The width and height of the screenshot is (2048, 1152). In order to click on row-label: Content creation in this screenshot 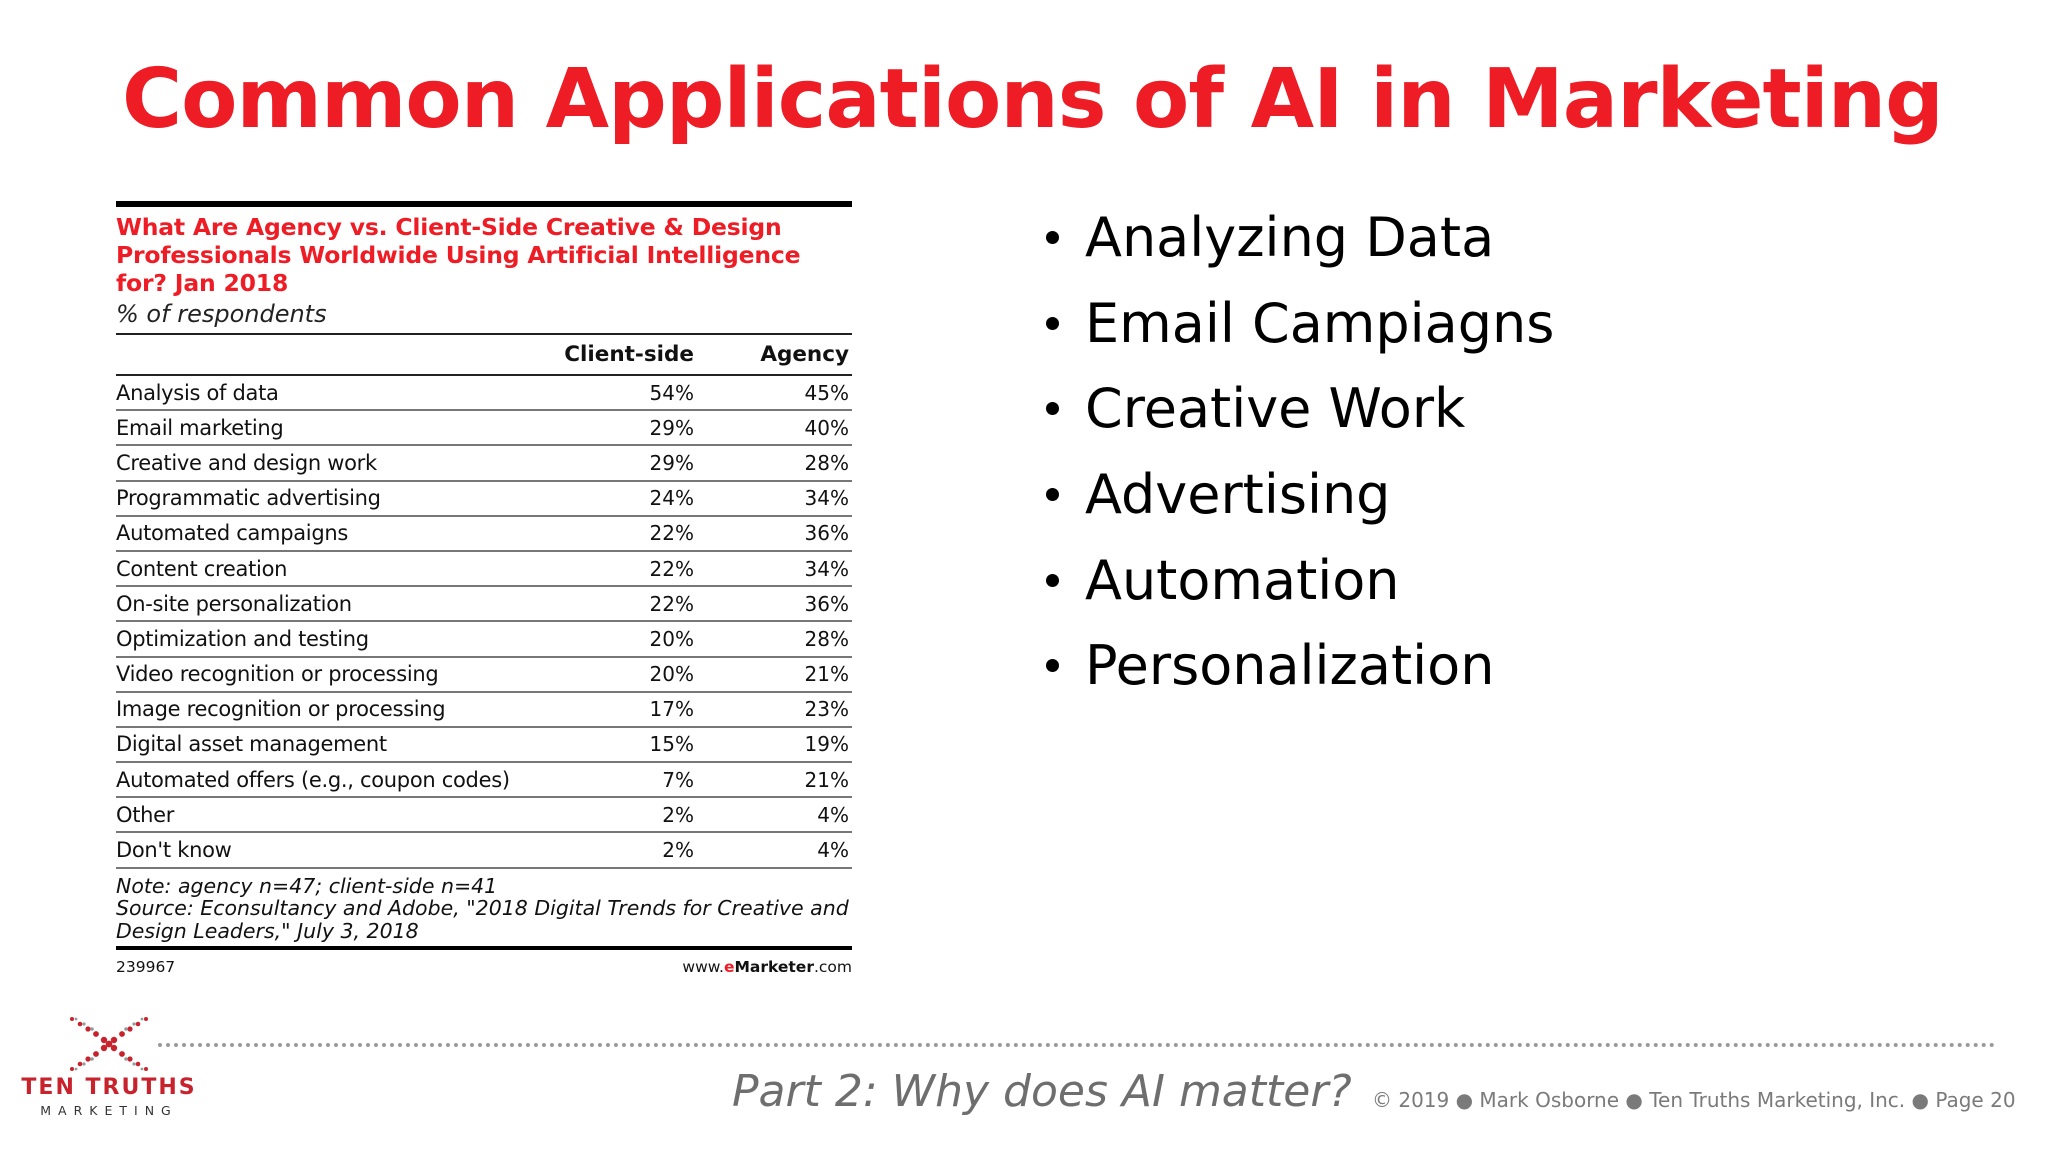, I will do `click(202, 568)`.